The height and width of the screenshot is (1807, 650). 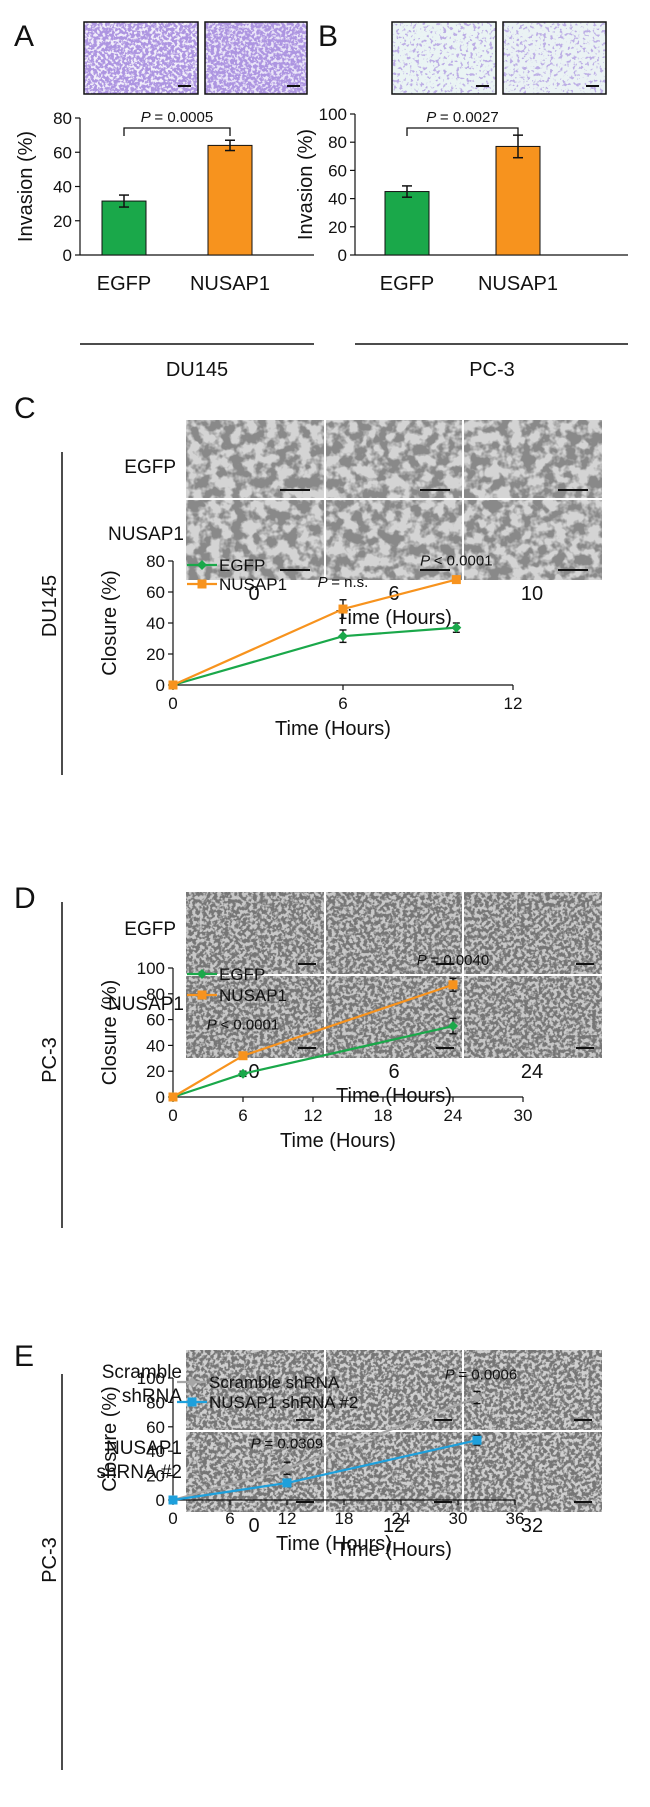 What do you see at coordinates (155, 561) in the screenshot?
I see `y-tick-label-c: 80` at bounding box center [155, 561].